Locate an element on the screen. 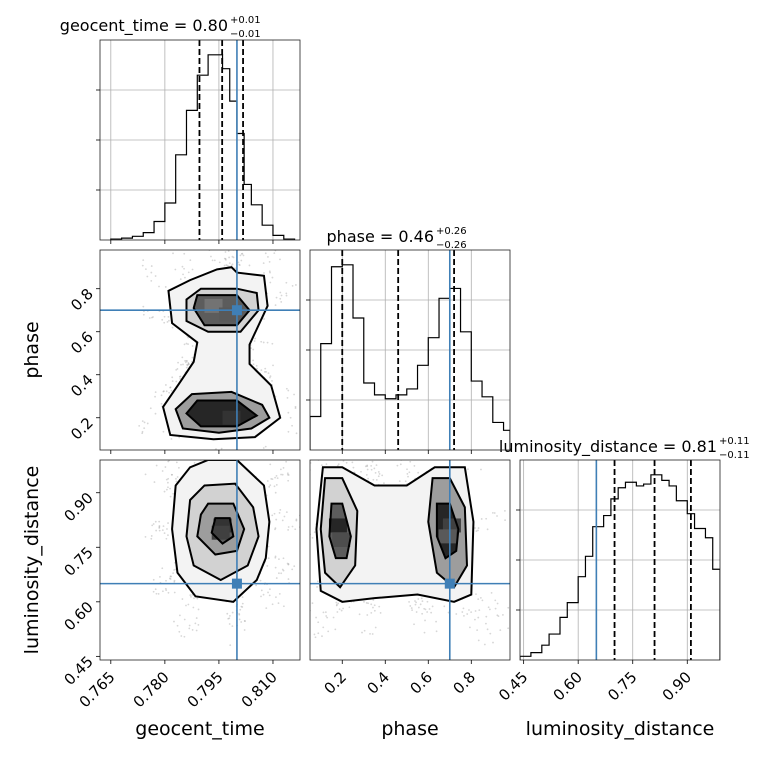 The width and height of the screenshot is (760, 760). hist-step-phase is located at coordinates (410, 357).